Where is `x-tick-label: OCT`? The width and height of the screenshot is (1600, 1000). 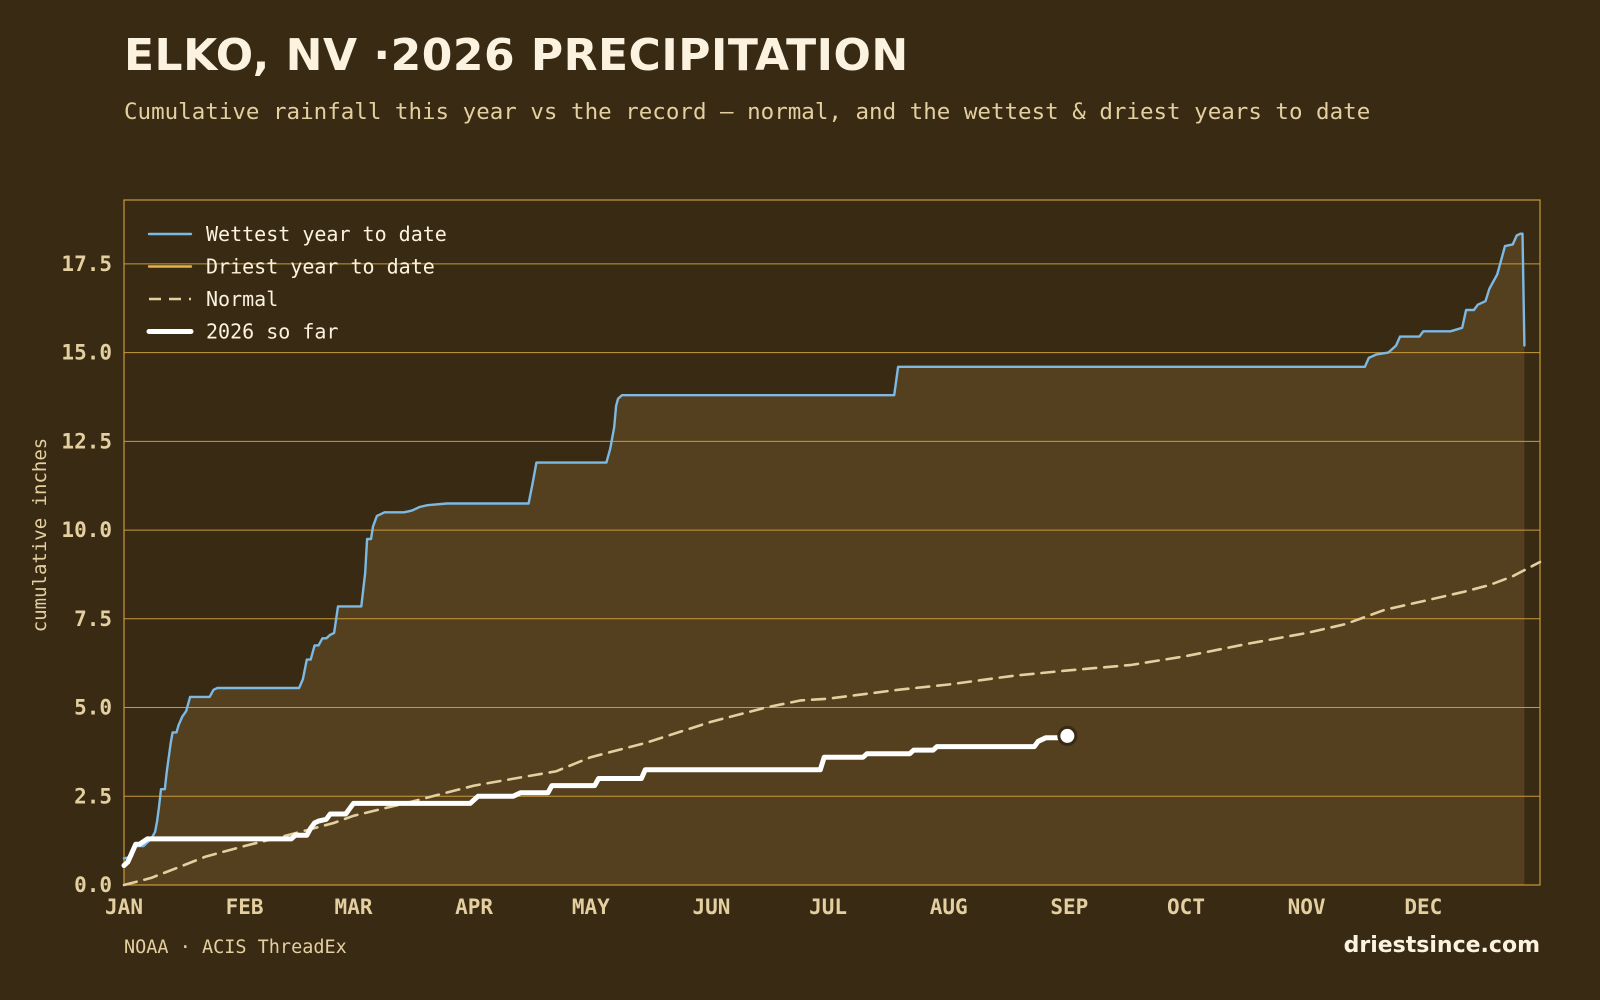
x-tick-label: OCT is located at coordinates (1186, 907).